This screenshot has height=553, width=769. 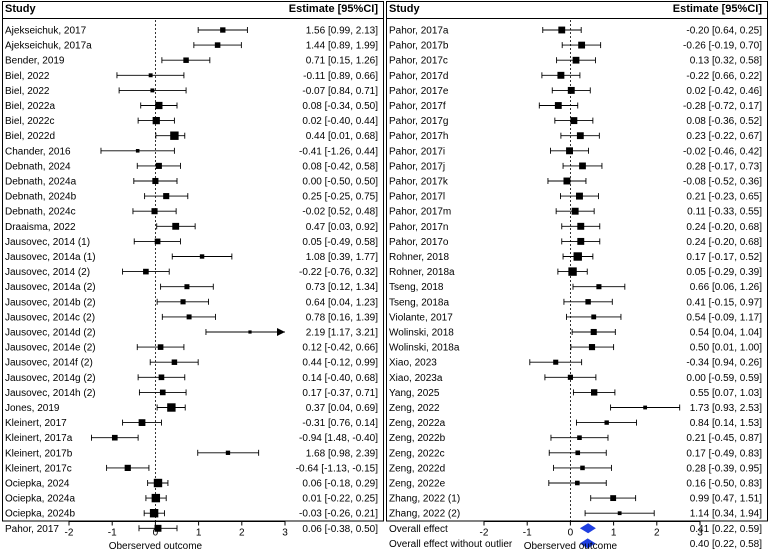 What do you see at coordinates (281, 332) in the screenshot?
I see `ci-arrow` at bounding box center [281, 332].